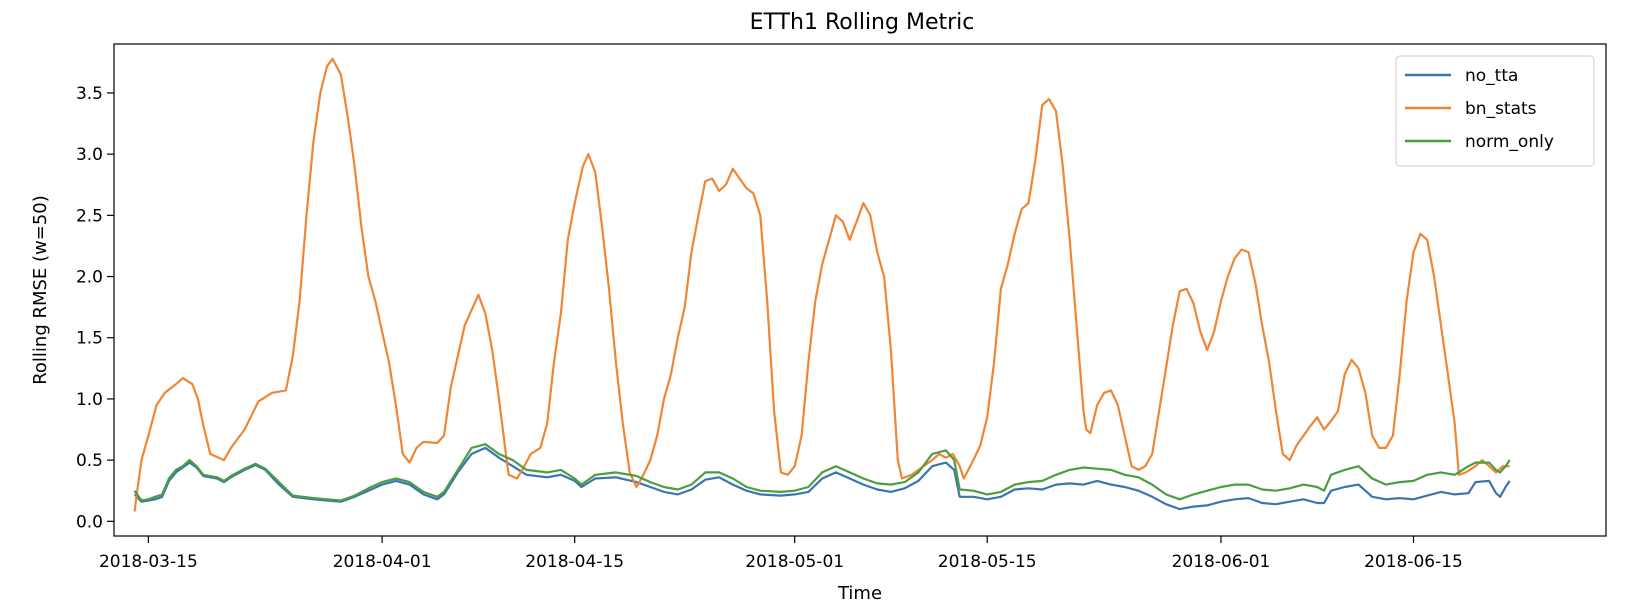 The width and height of the screenshot is (1648, 616). I want to click on y-tick-label: 0.5, so click(89, 461).